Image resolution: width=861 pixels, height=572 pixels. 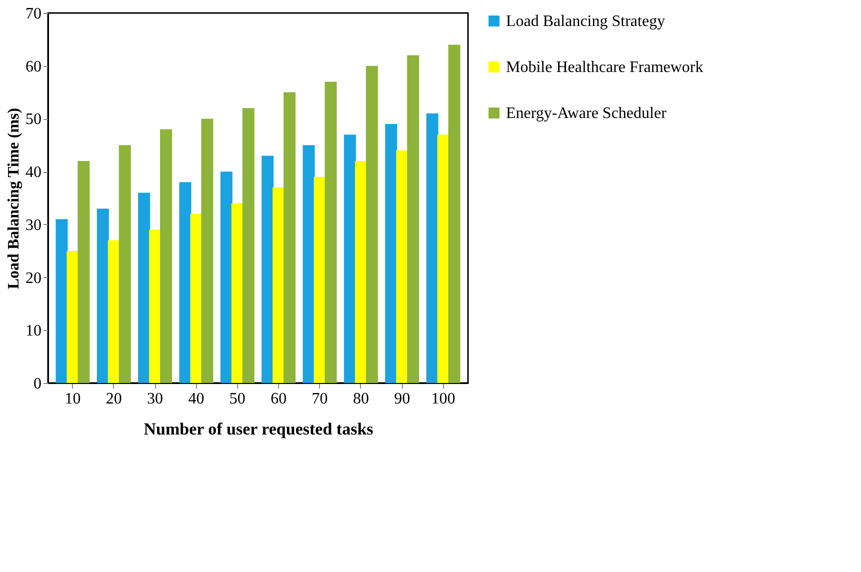 What do you see at coordinates (320, 399) in the screenshot?
I see `x-tick-label: 70` at bounding box center [320, 399].